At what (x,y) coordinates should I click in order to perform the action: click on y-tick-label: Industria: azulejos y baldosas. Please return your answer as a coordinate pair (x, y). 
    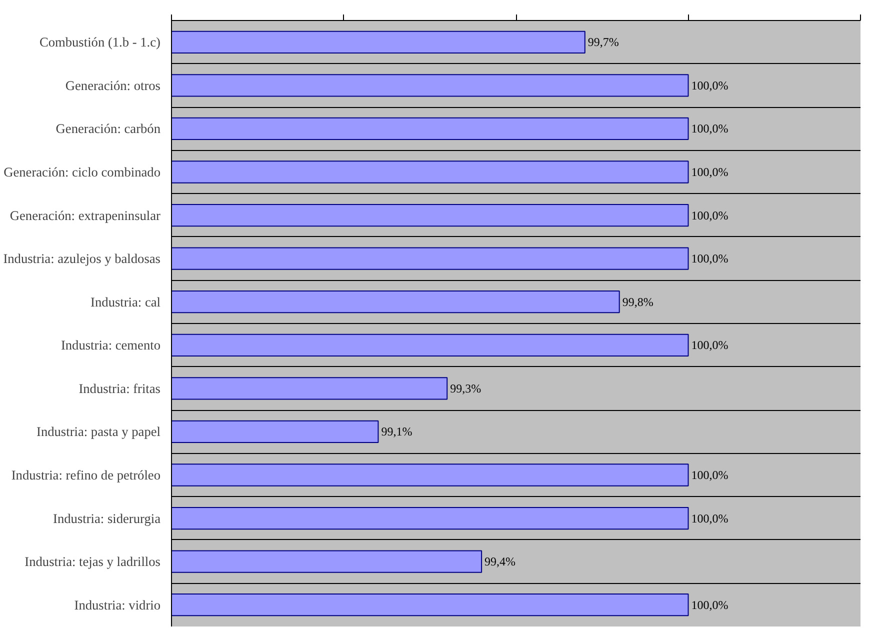
    Looking at the image, I should click on (82, 258).